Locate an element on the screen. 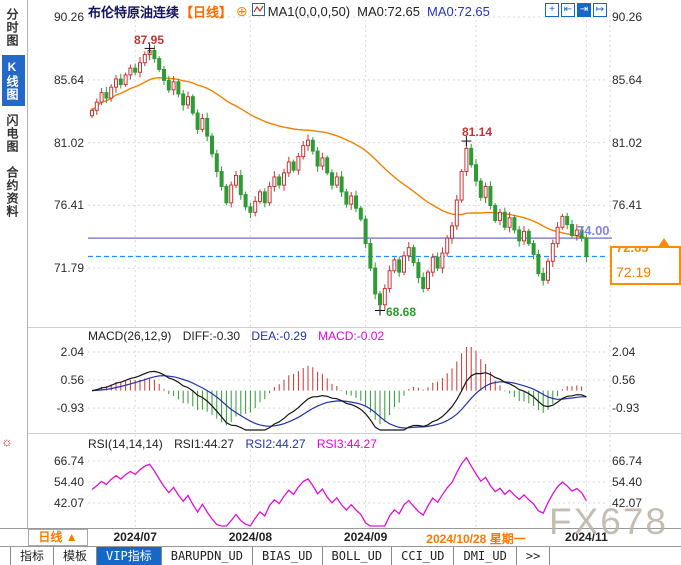 The width and height of the screenshot is (681, 565). rsi-params-label: RSI(14,14,14) is located at coordinates (125, 444).